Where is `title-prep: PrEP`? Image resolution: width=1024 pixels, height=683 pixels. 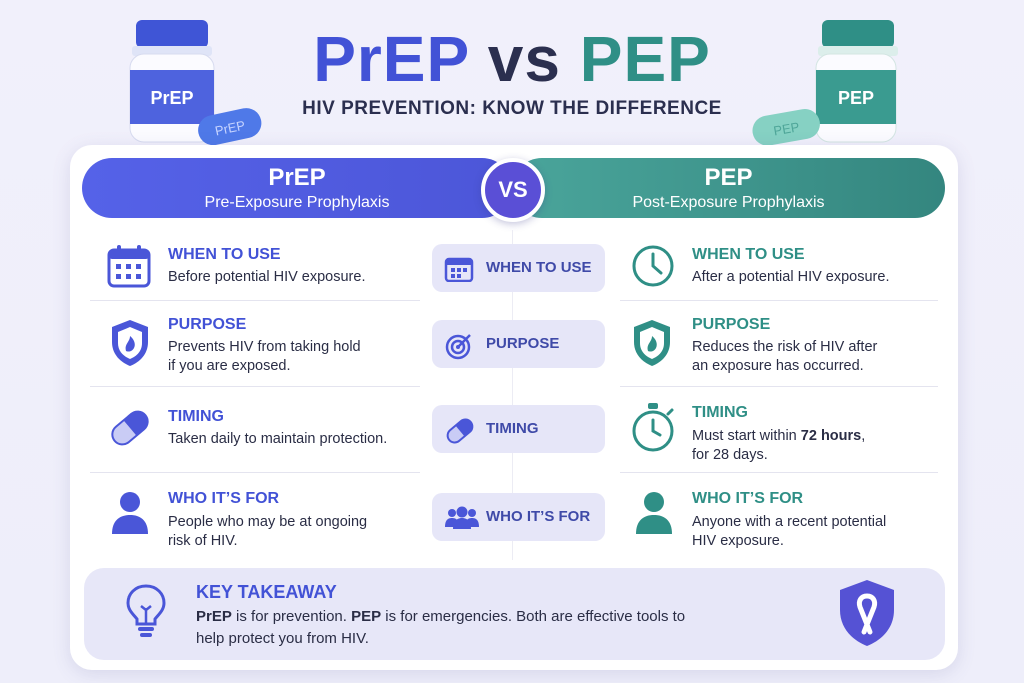 title-prep: PrEP is located at coordinates (391, 59).